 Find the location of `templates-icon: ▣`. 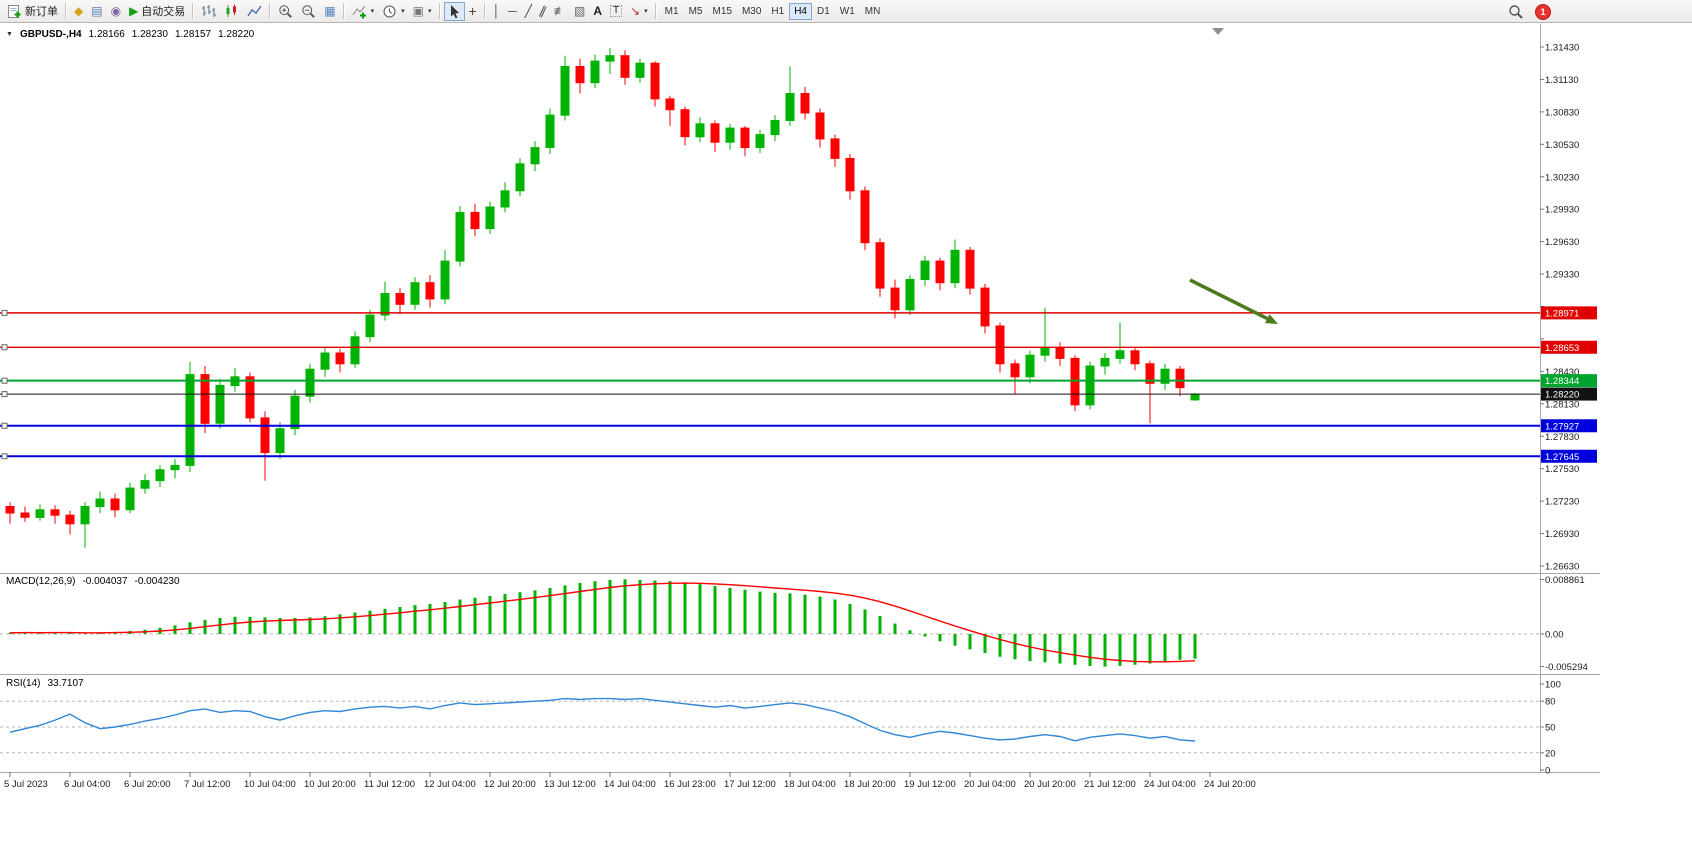

templates-icon: ▣ is located at coordinates (418, 11).